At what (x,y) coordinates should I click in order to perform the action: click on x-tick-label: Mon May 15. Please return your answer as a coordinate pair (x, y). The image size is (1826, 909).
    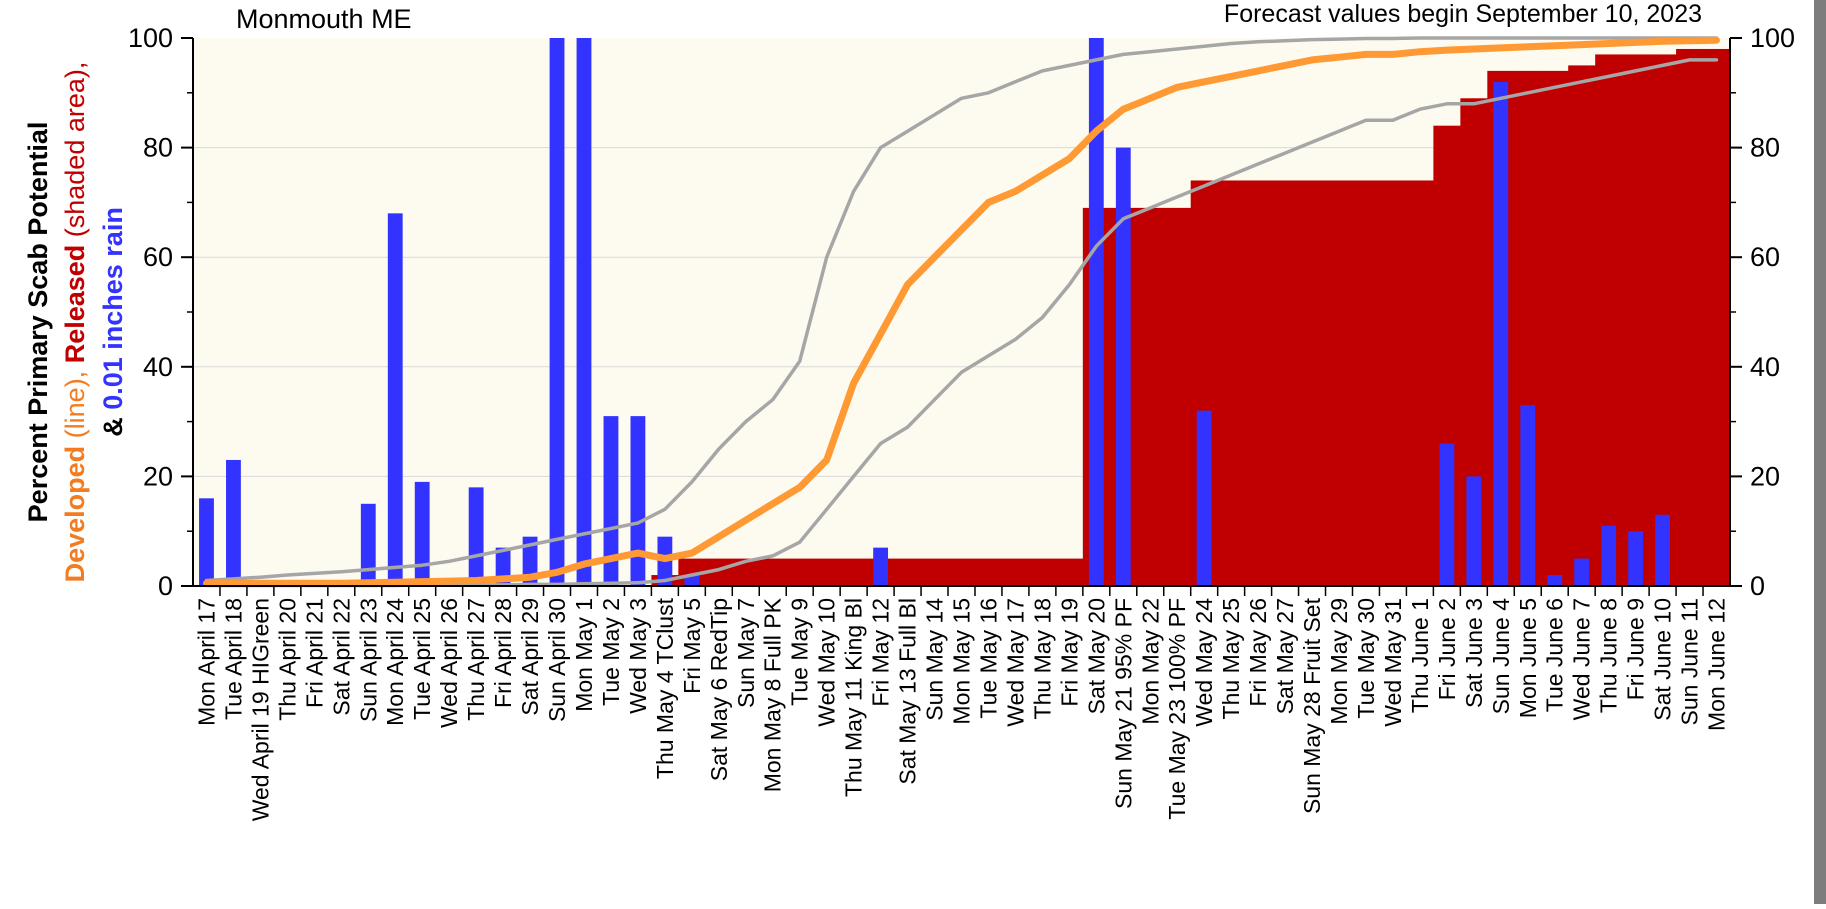
    Looking at the image, I should click on (962, 661).